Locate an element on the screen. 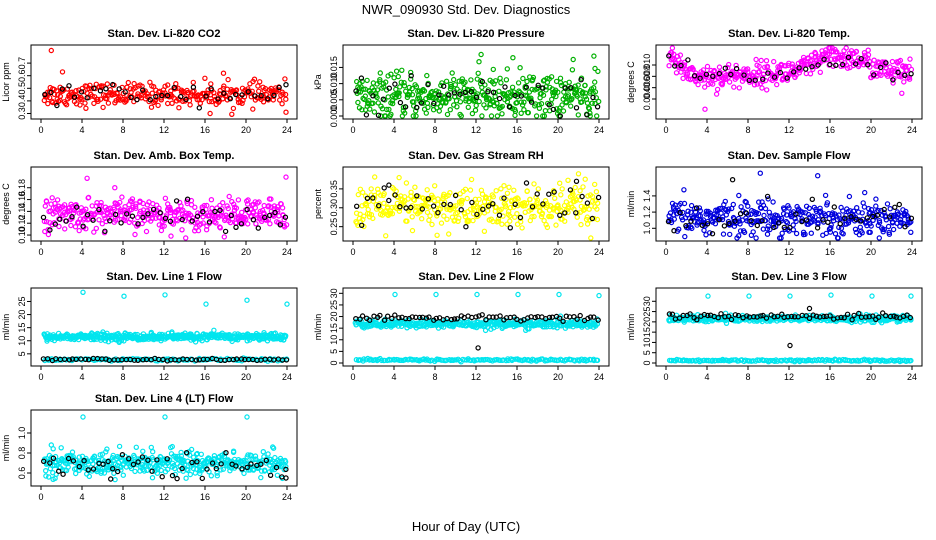  x-tick-label: 8 is located at coordinates (122, 252).